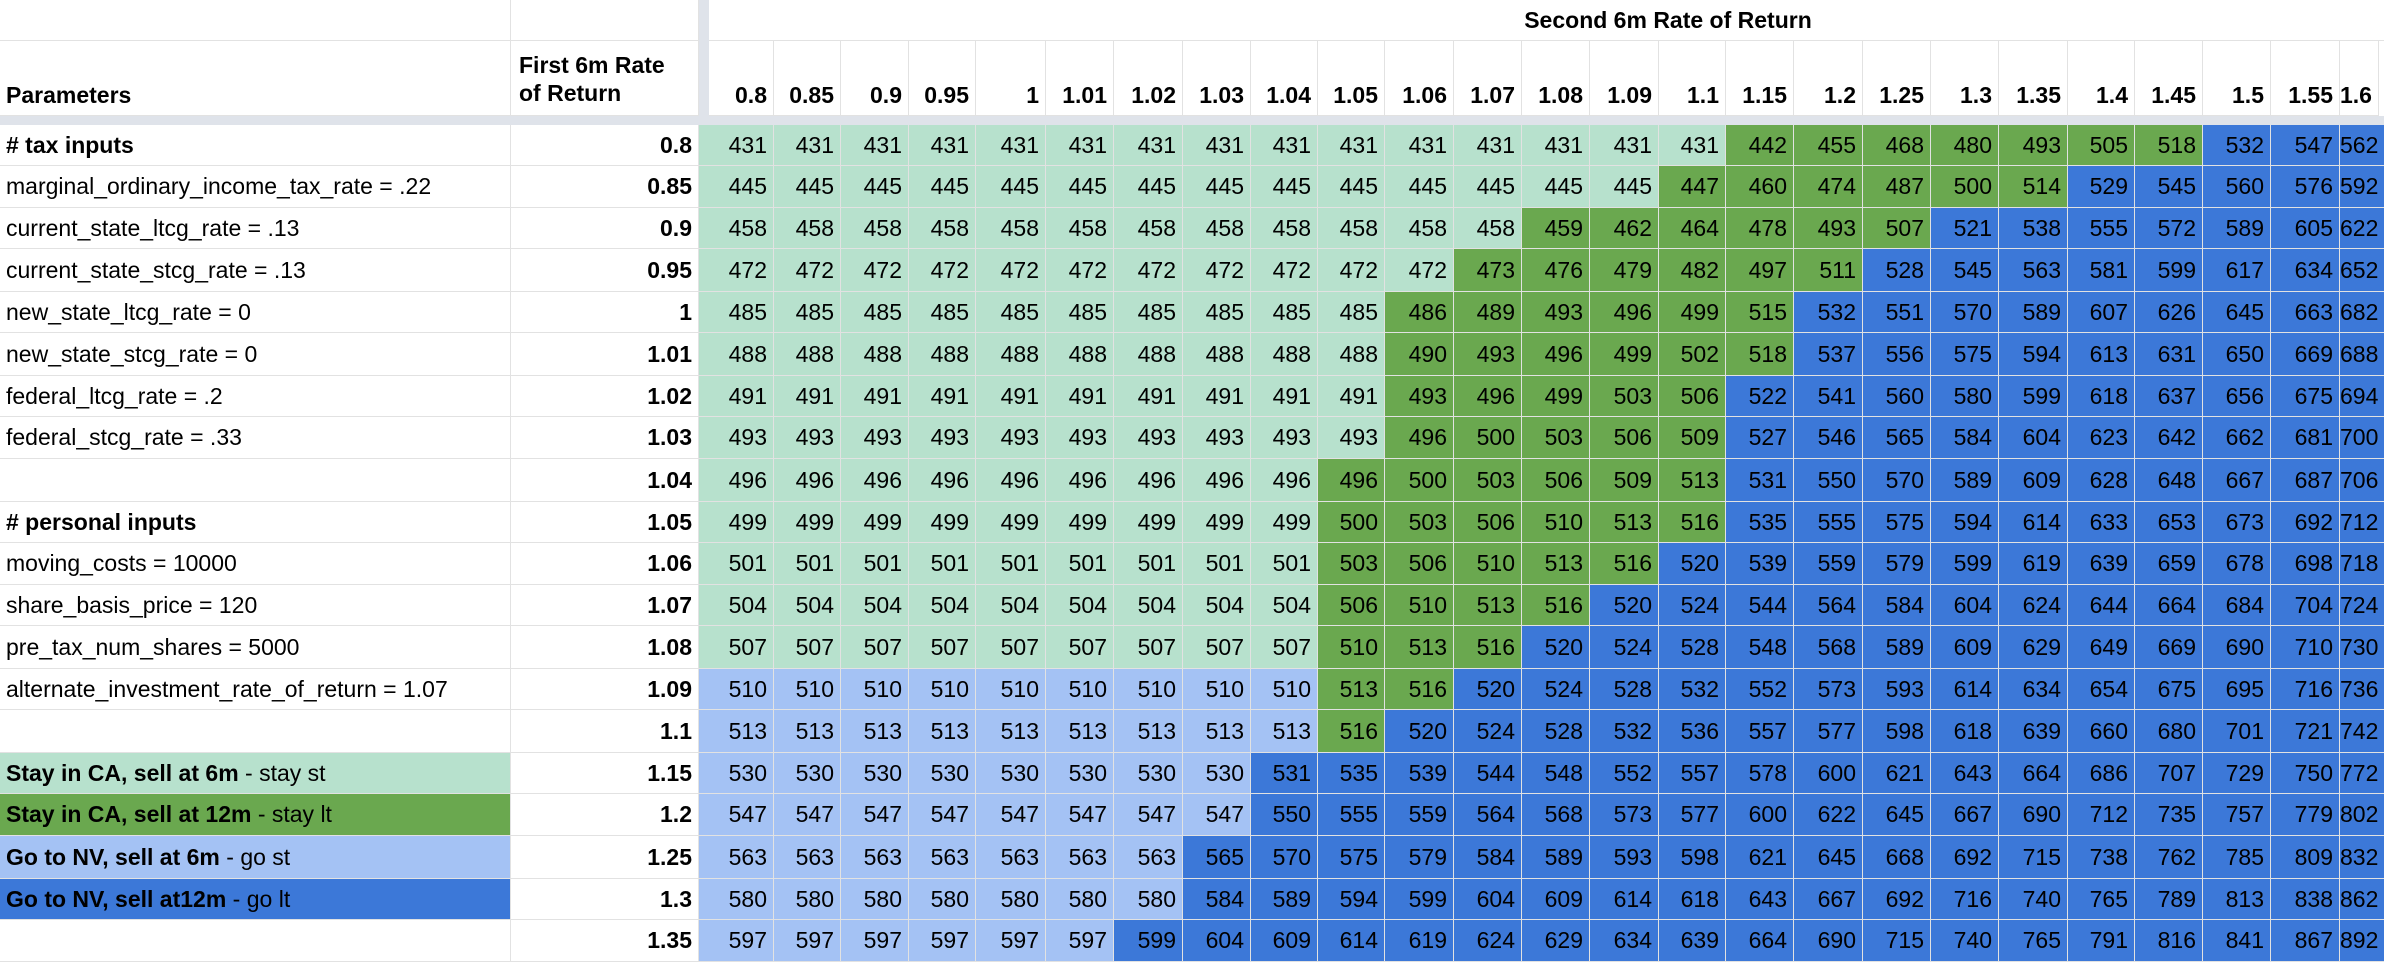 Image resolution: width=2384 pixels, height=962 pixels. Describe the element at coordinates (1080, 312) in the screenshot. I see `grid-cell: 485` at that location.